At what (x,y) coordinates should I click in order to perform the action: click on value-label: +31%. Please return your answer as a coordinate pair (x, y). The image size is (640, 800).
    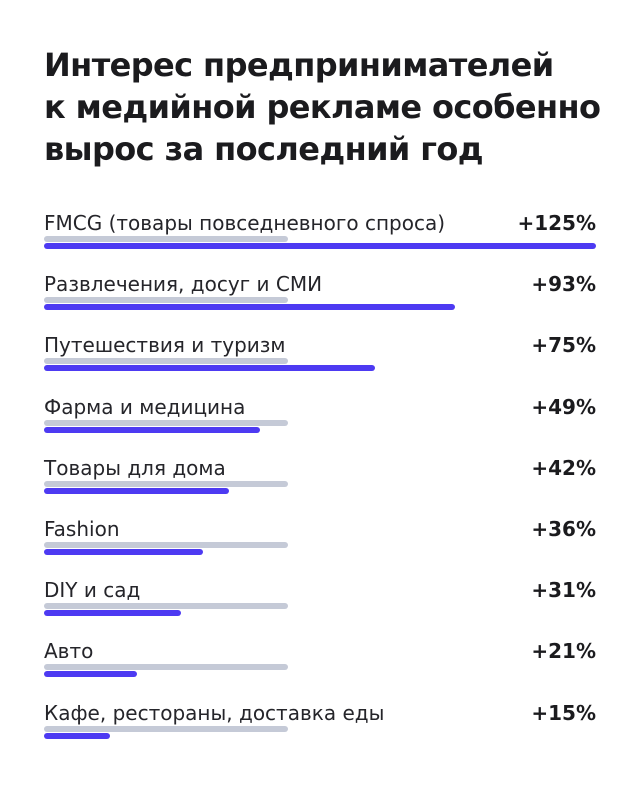
    Looking at the image, I should click on (563, 590).